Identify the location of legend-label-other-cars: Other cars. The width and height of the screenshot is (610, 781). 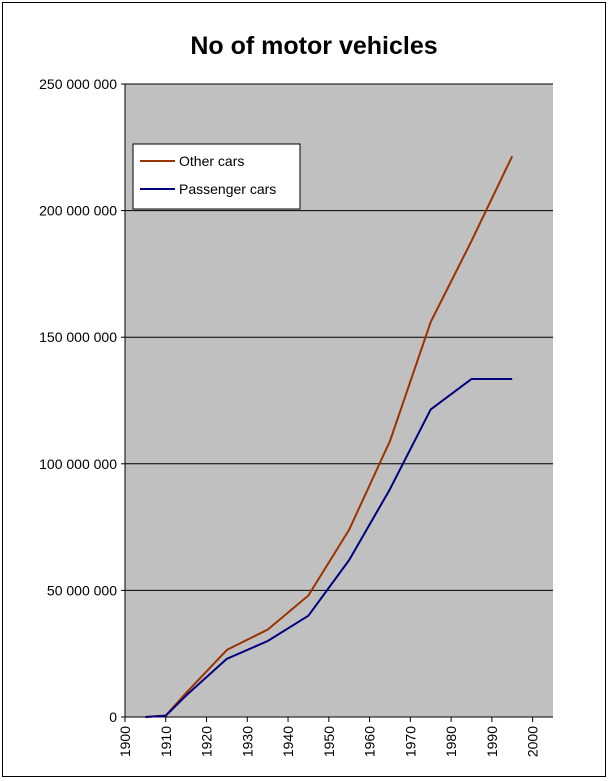
(211, 161).